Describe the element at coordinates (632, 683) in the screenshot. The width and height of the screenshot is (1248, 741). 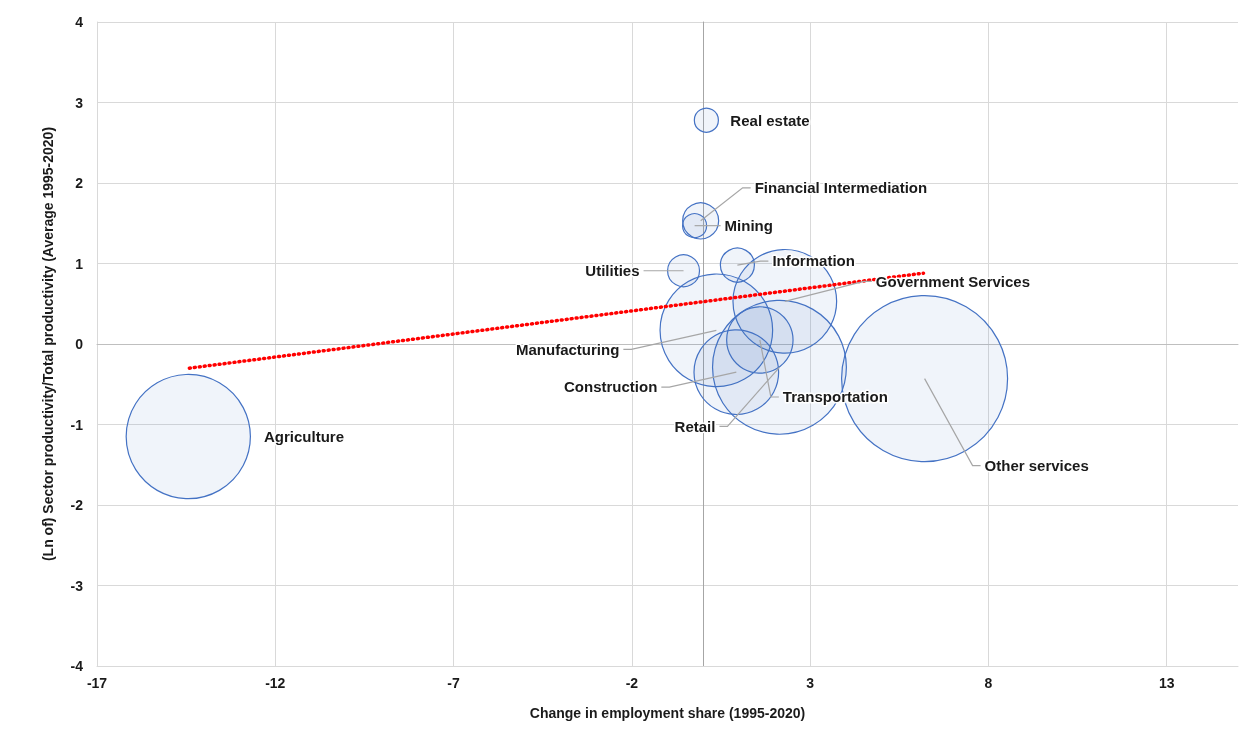
I see `x-tick-label: -2` at that location.